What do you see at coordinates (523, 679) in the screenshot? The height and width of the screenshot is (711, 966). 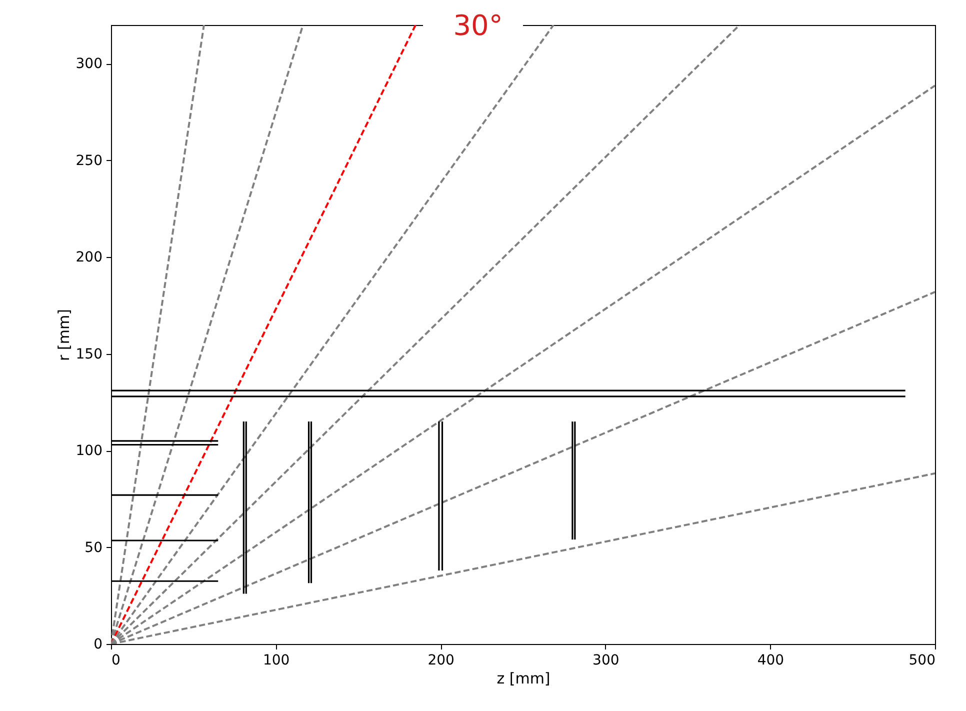 I see `x-axis-title: z [mm]` at bounding box center [523, 679].